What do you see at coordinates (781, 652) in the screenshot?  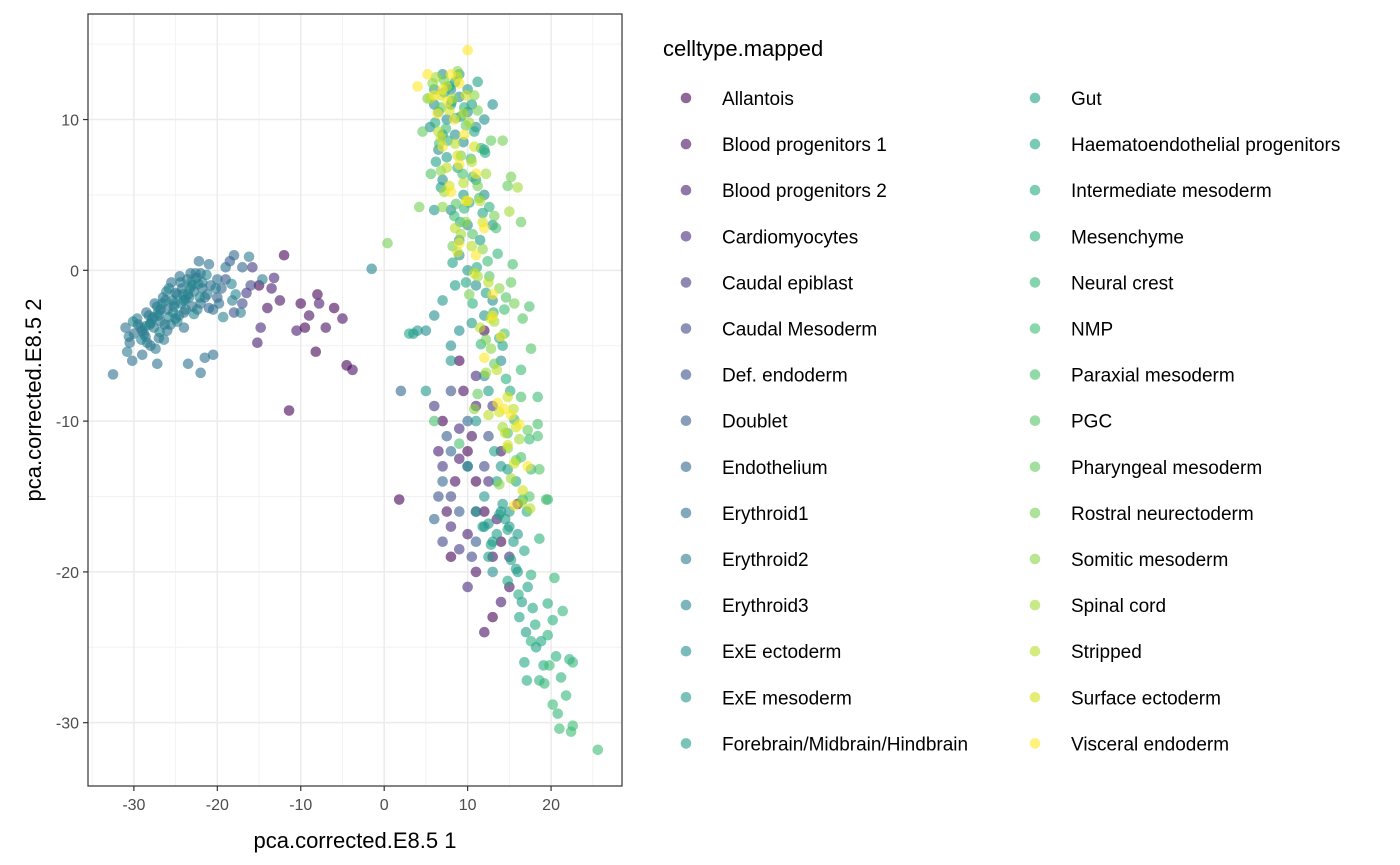 I see `legend-label: ExE ectoderm` at bounding box center [781, 652].